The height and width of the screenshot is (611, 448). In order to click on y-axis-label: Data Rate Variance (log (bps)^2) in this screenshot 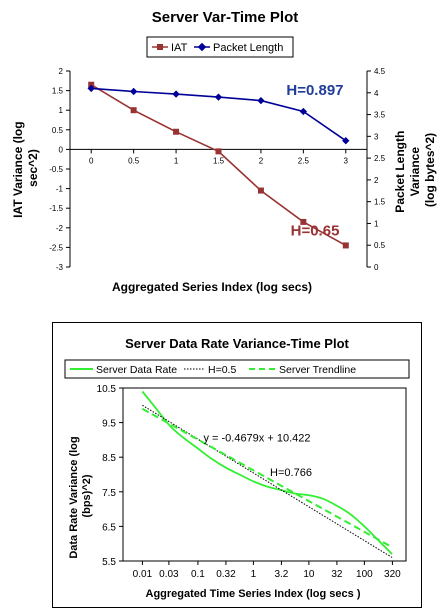, I will do `click(80, 495)`.